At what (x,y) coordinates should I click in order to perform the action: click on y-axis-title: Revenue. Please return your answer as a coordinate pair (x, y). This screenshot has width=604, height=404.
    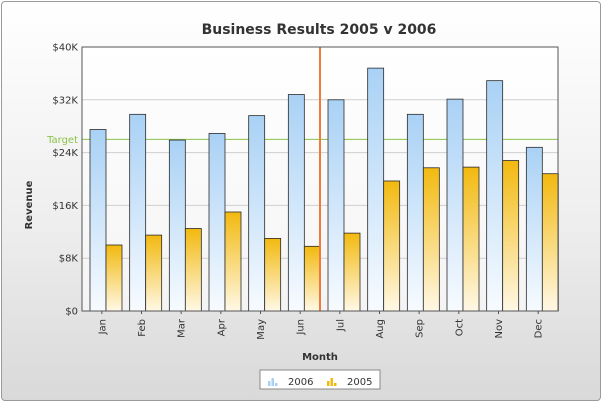
    Looking at the image, I should click on (29, 204).